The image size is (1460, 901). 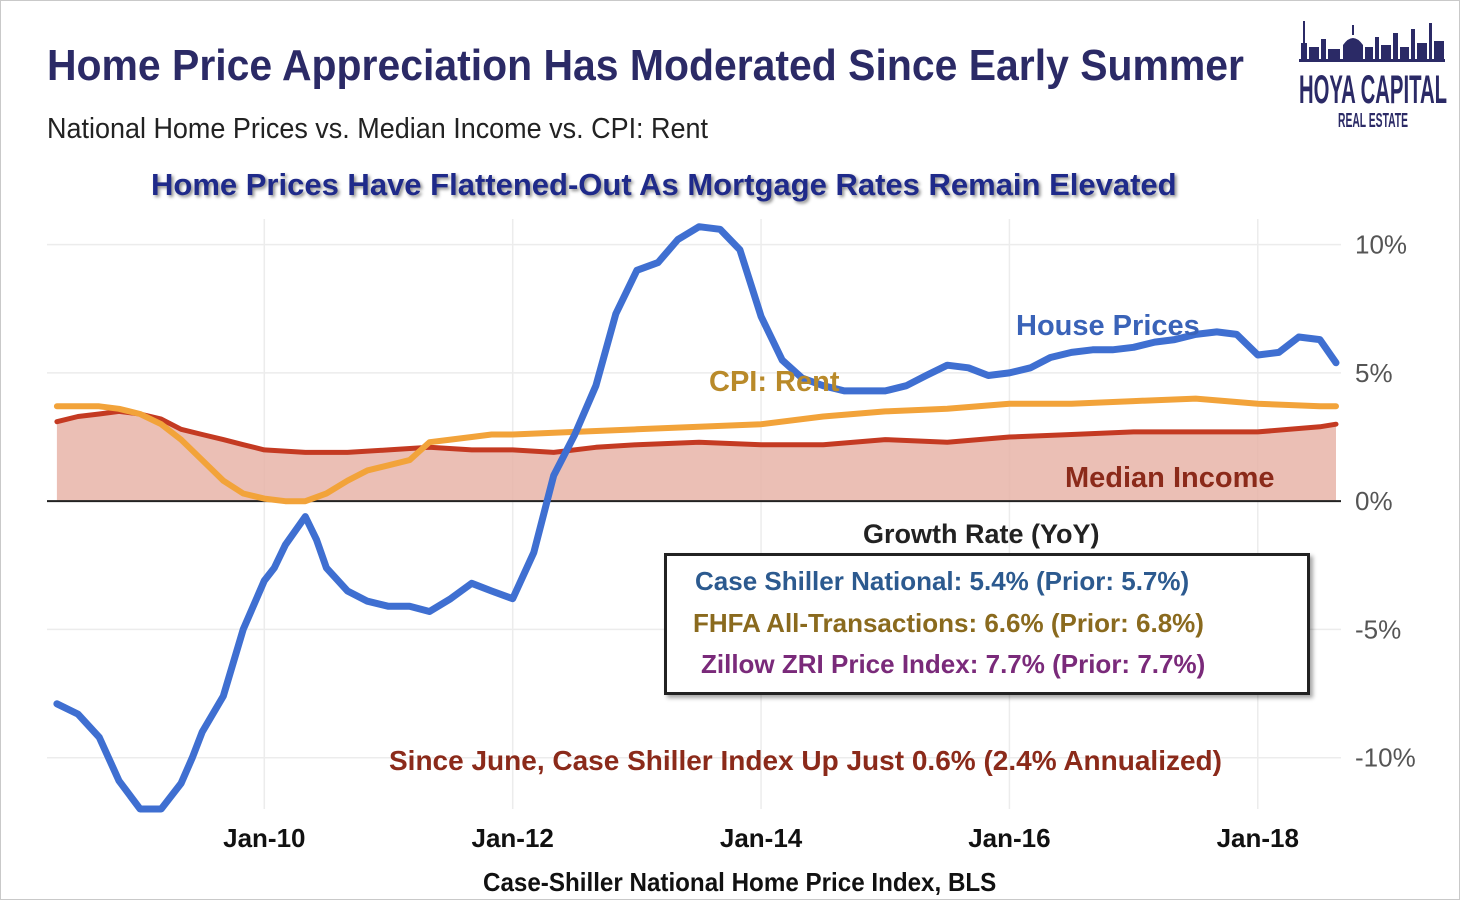 I want to click on series-label-house-prices: House Prices, so click(x=1108, y=326).